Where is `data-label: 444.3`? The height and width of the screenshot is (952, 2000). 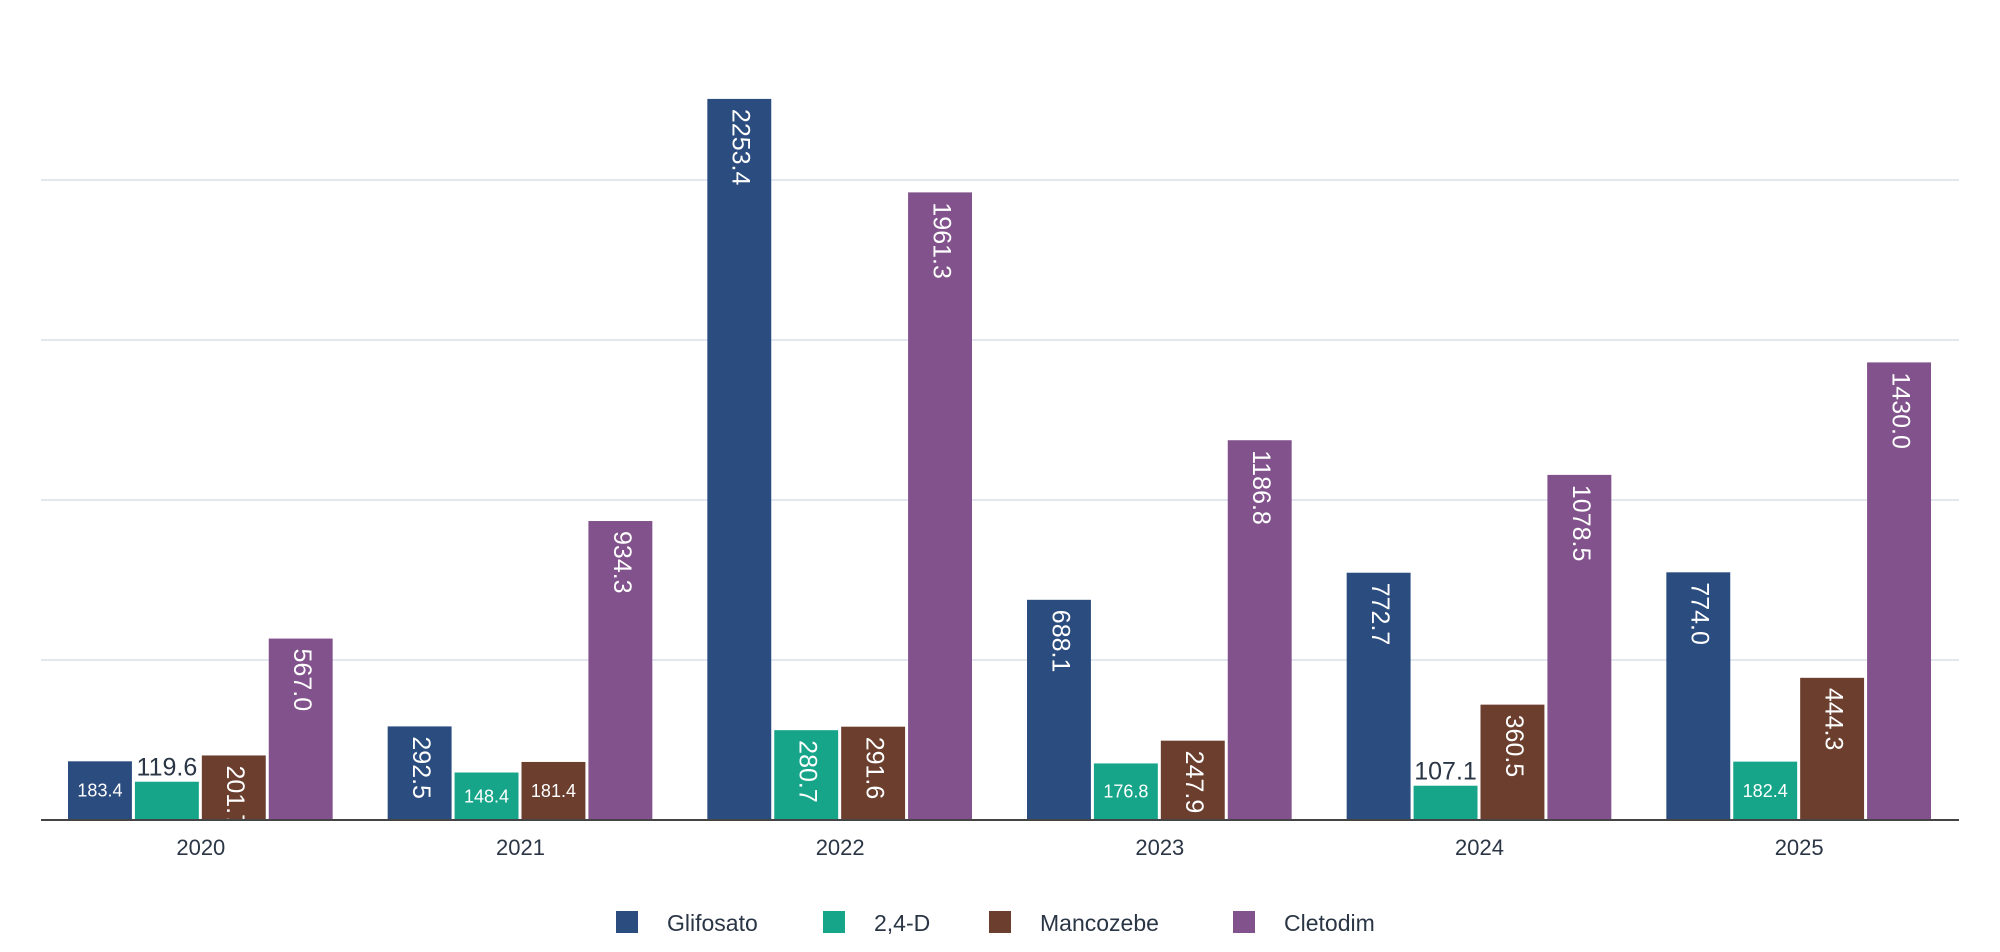
data-label: 444.3 is located at coordinates (1834, 719).